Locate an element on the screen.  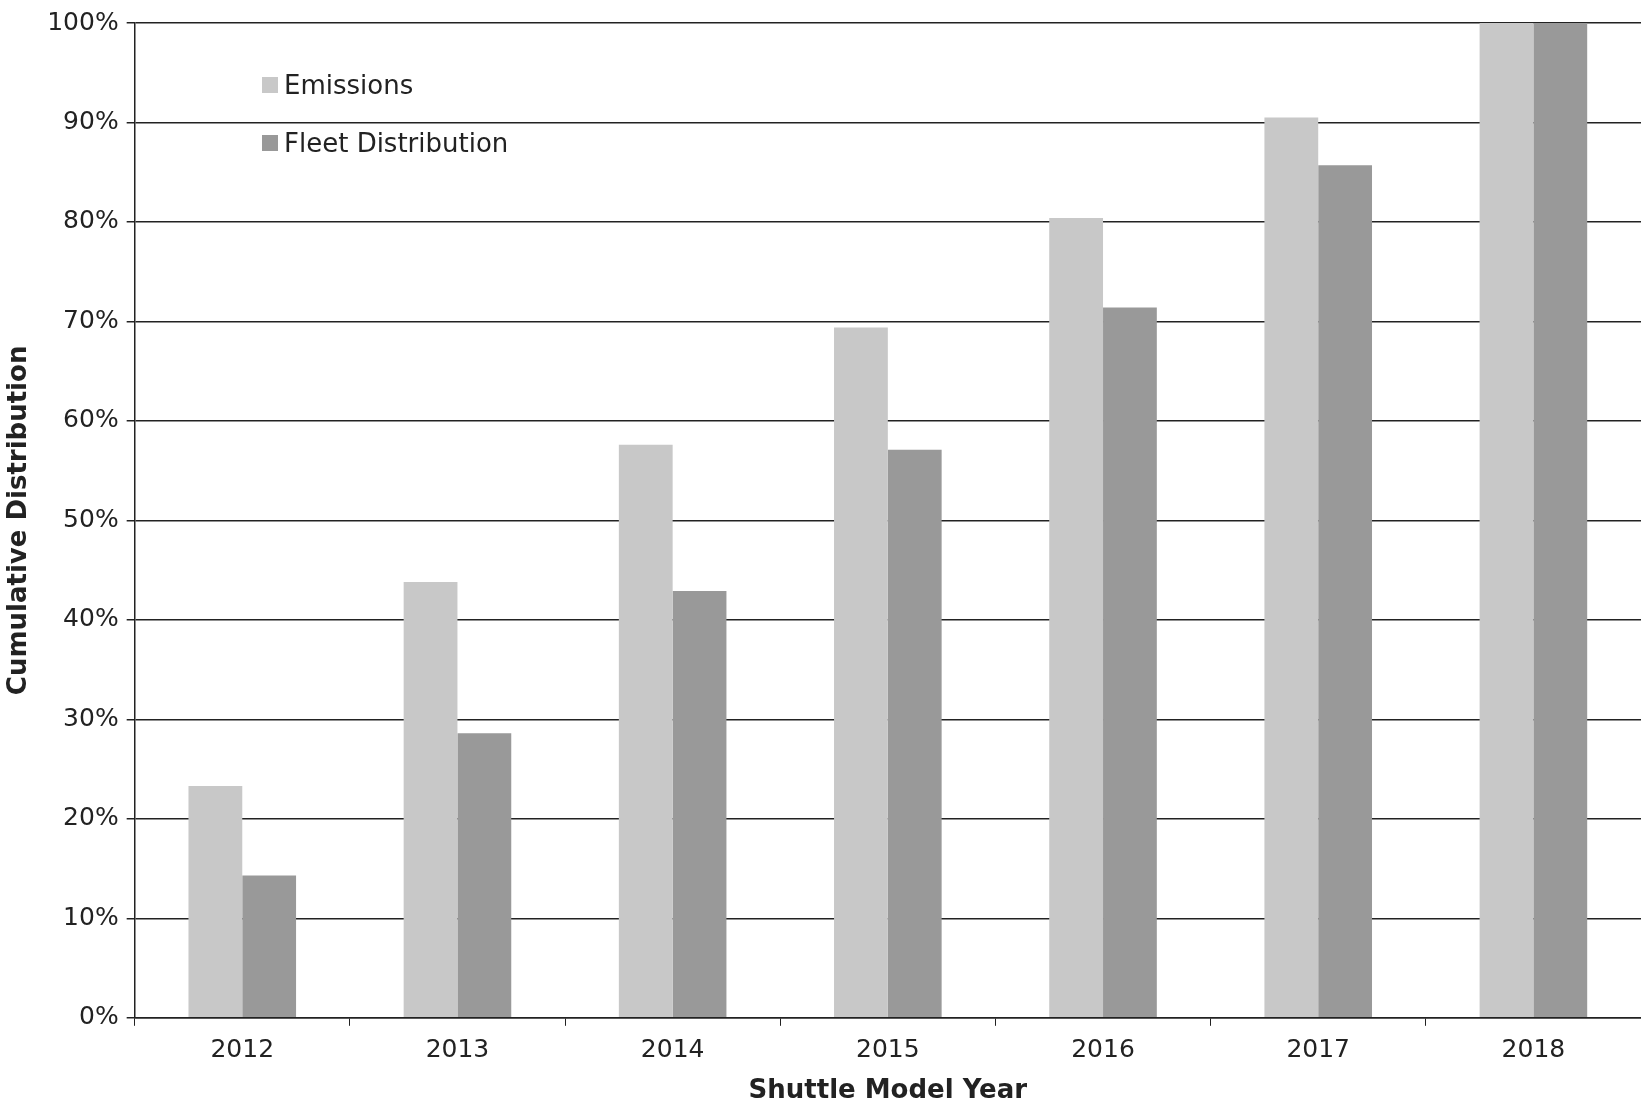
y-tick-label: 90% is located at coordinates (91, 120).